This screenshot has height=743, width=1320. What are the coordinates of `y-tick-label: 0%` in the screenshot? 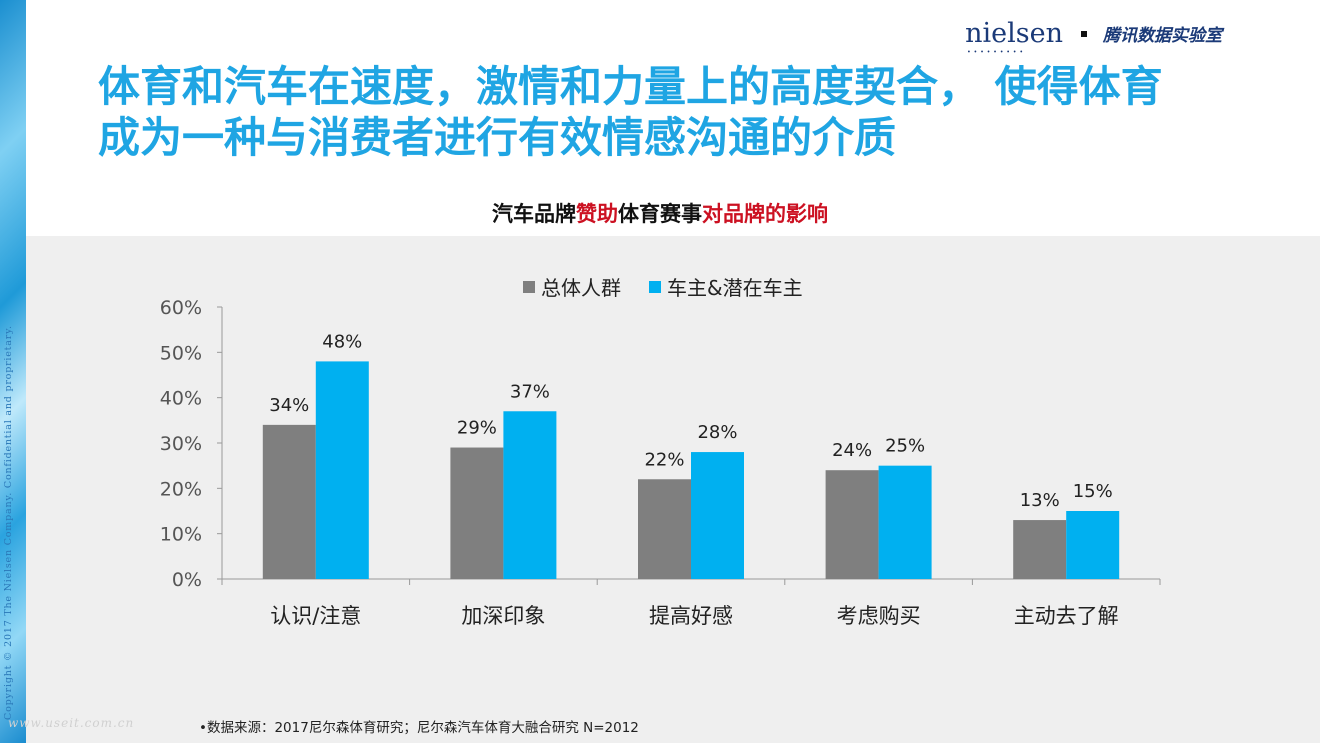 It's located at (187, 580).